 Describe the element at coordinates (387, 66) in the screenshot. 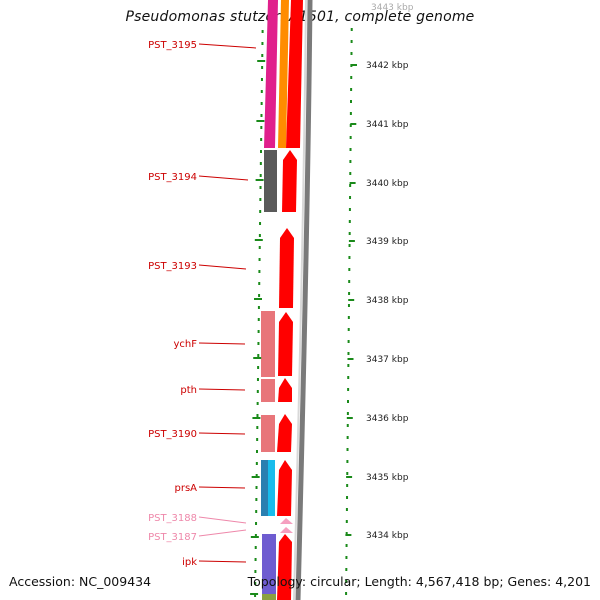

I see `scale-tick-label: 3442 kbp` at that location.